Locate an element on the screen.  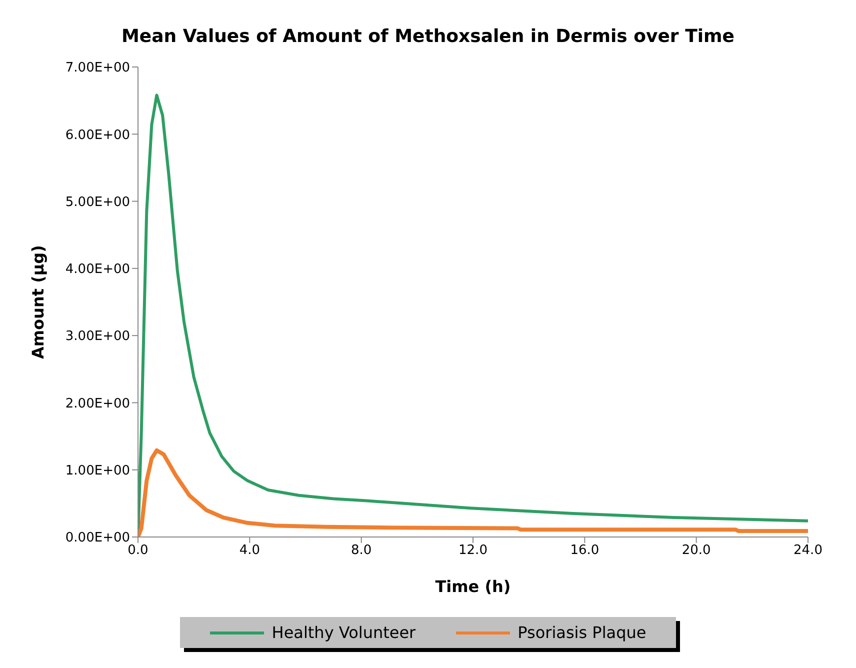
y-tick-label: 3.00E+00 is located at coordinates (97, 336).